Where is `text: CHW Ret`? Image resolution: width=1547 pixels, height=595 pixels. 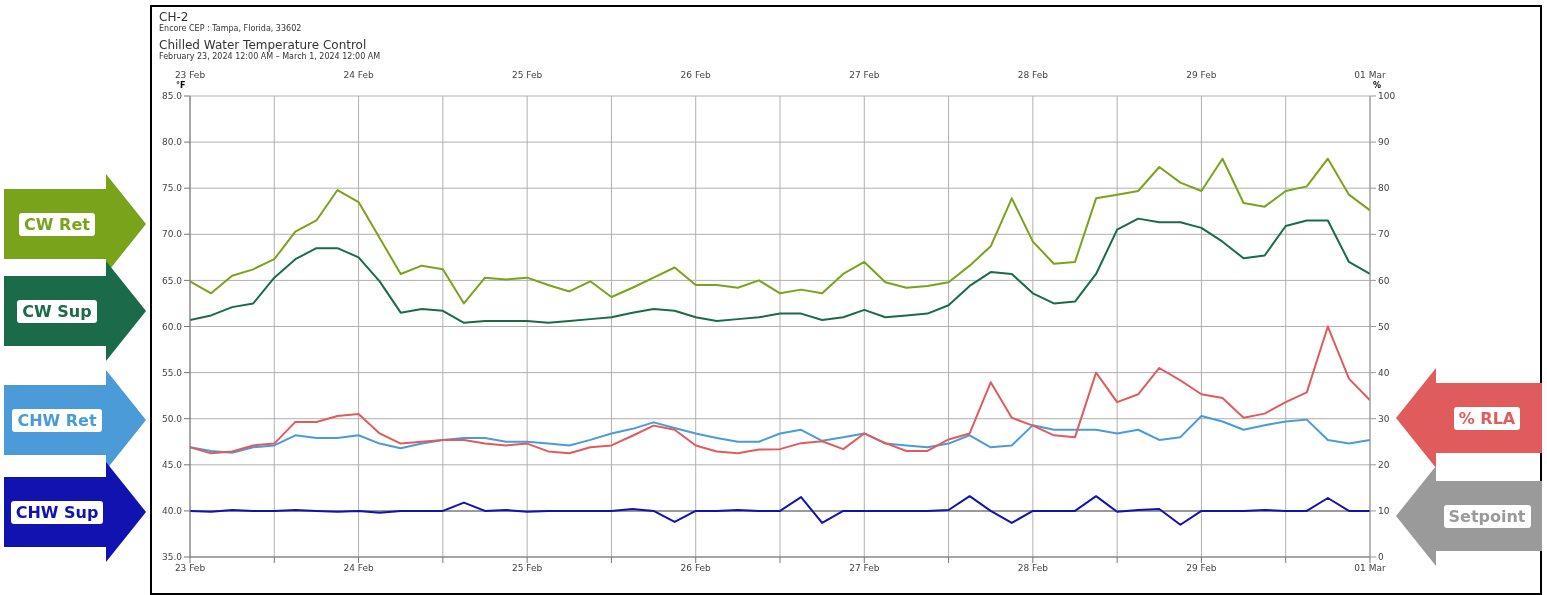
text: CHW Ret is located at coordinates (57, 420).